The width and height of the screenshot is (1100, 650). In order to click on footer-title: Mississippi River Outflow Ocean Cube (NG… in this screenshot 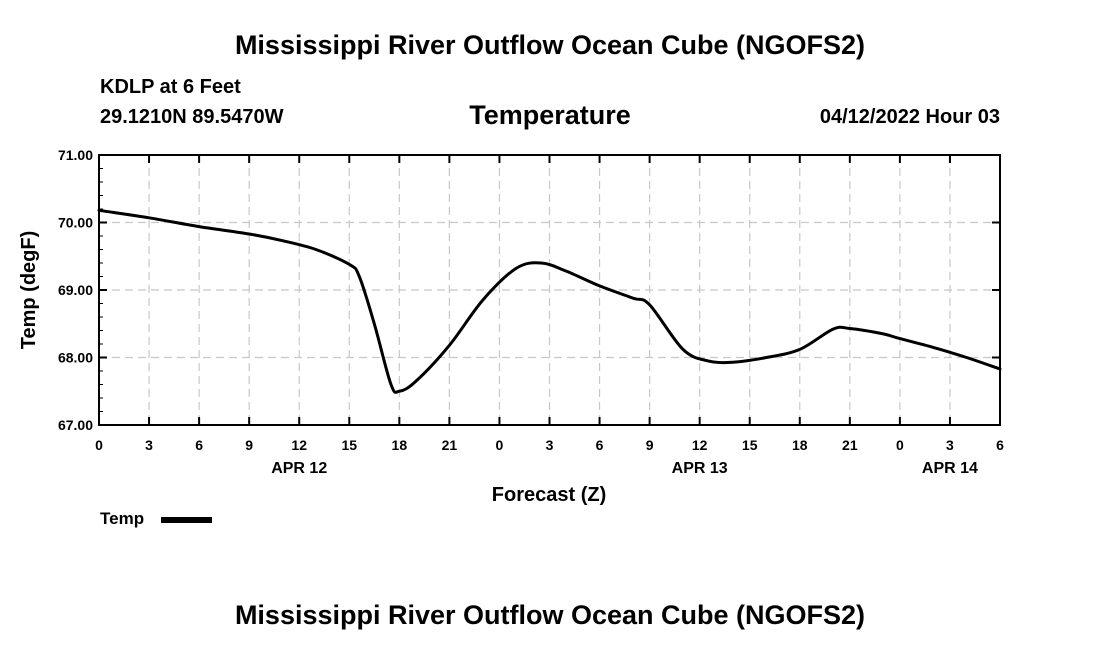, I will do `click(550, 615)`.